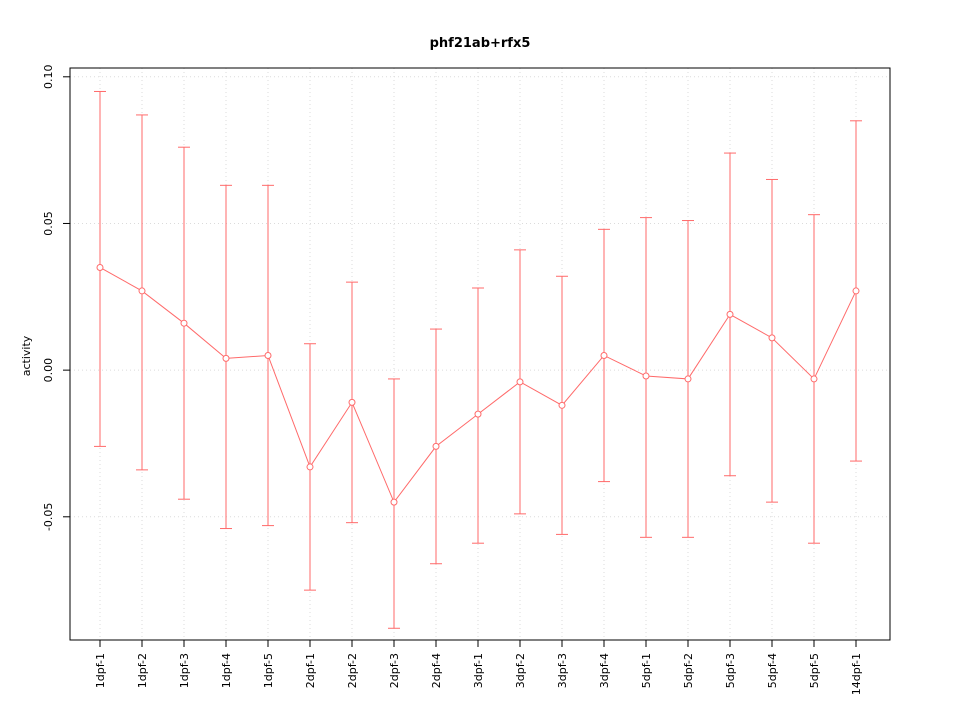  I want to click on svg-text: 0.10, so click(48, 77).